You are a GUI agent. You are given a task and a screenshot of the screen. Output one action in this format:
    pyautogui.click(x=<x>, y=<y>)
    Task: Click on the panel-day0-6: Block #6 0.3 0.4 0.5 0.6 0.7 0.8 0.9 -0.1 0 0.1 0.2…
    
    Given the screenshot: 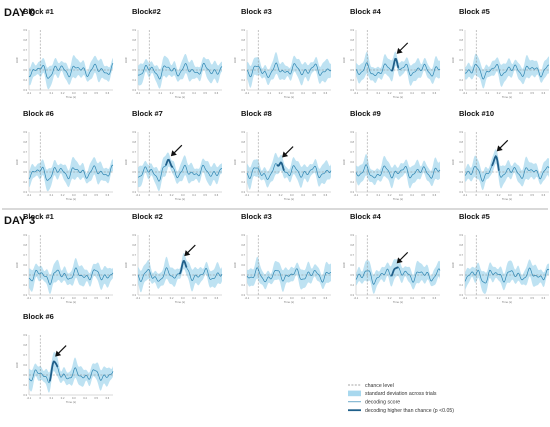 What is the action you would take?
    pyautogui.click(x=64, y=155)
    